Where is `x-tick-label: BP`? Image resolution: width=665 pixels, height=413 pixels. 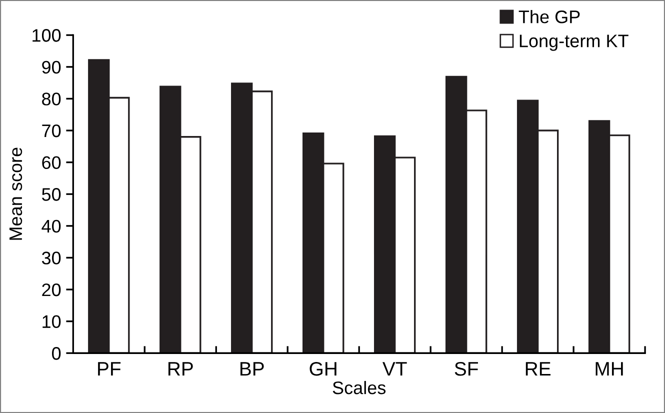
x-tick-label: BP is located at coordinates (252, 369).